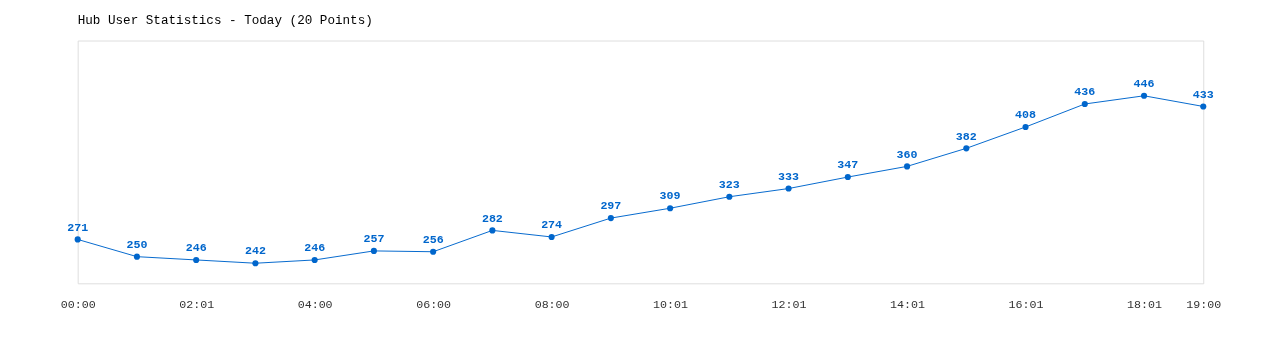 Image resolution: width=1280 pixels, height=350 pixels. Describe the element at coordinates (374, 239) in the screenshot. I see `data-label: 257` at that location.